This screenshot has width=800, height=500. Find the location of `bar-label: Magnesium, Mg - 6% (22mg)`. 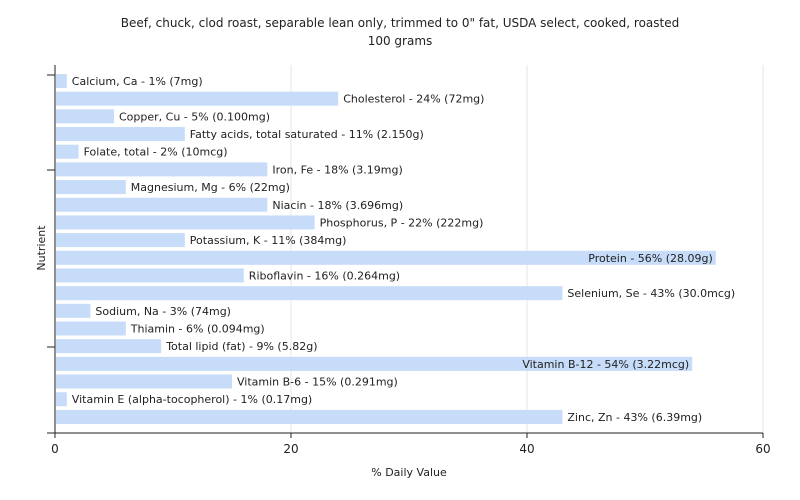

bar-label: Magnesium, Mg - 6% (22mg) is located at coordinates (210, 187).